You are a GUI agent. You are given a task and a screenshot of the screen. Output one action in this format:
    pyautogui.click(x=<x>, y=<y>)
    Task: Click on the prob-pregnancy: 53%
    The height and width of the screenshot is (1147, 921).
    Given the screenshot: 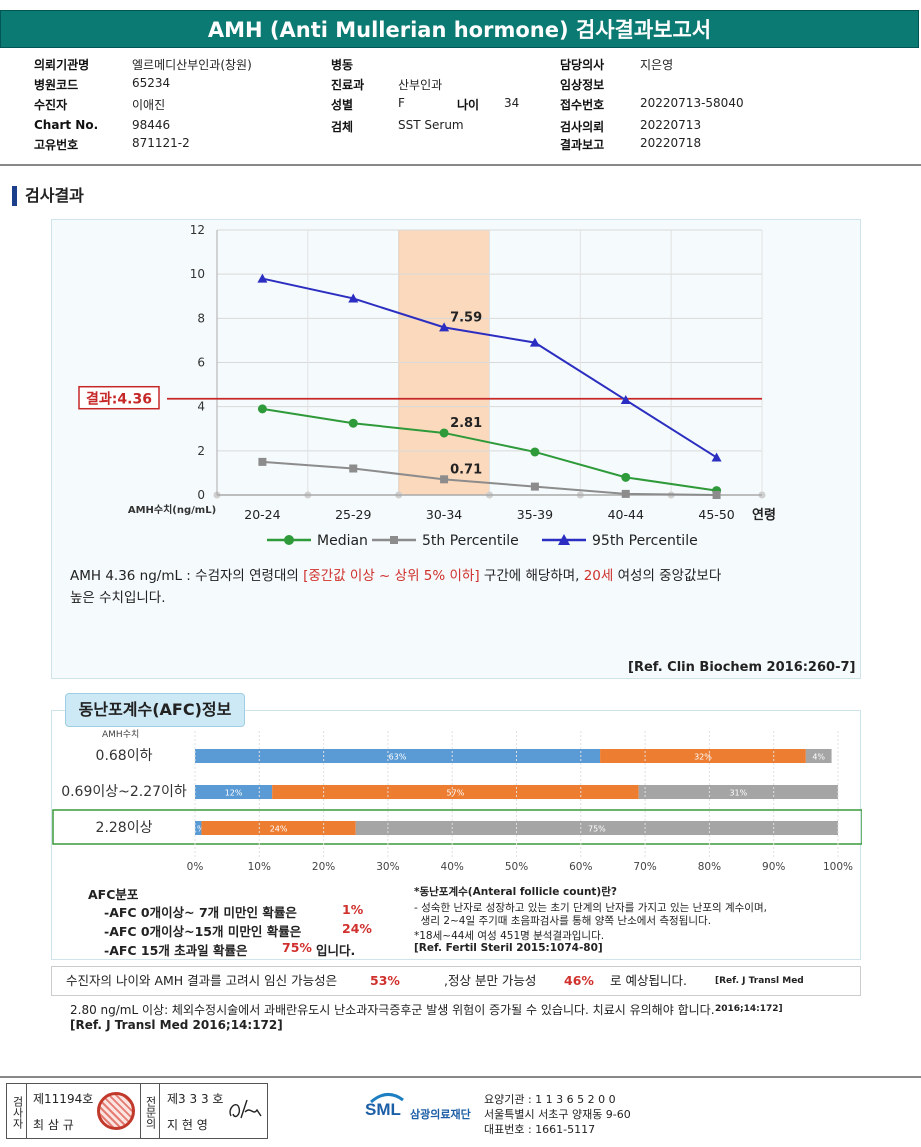 What is the action you would take?
    pyautogui.click(x=385, y=980)
    